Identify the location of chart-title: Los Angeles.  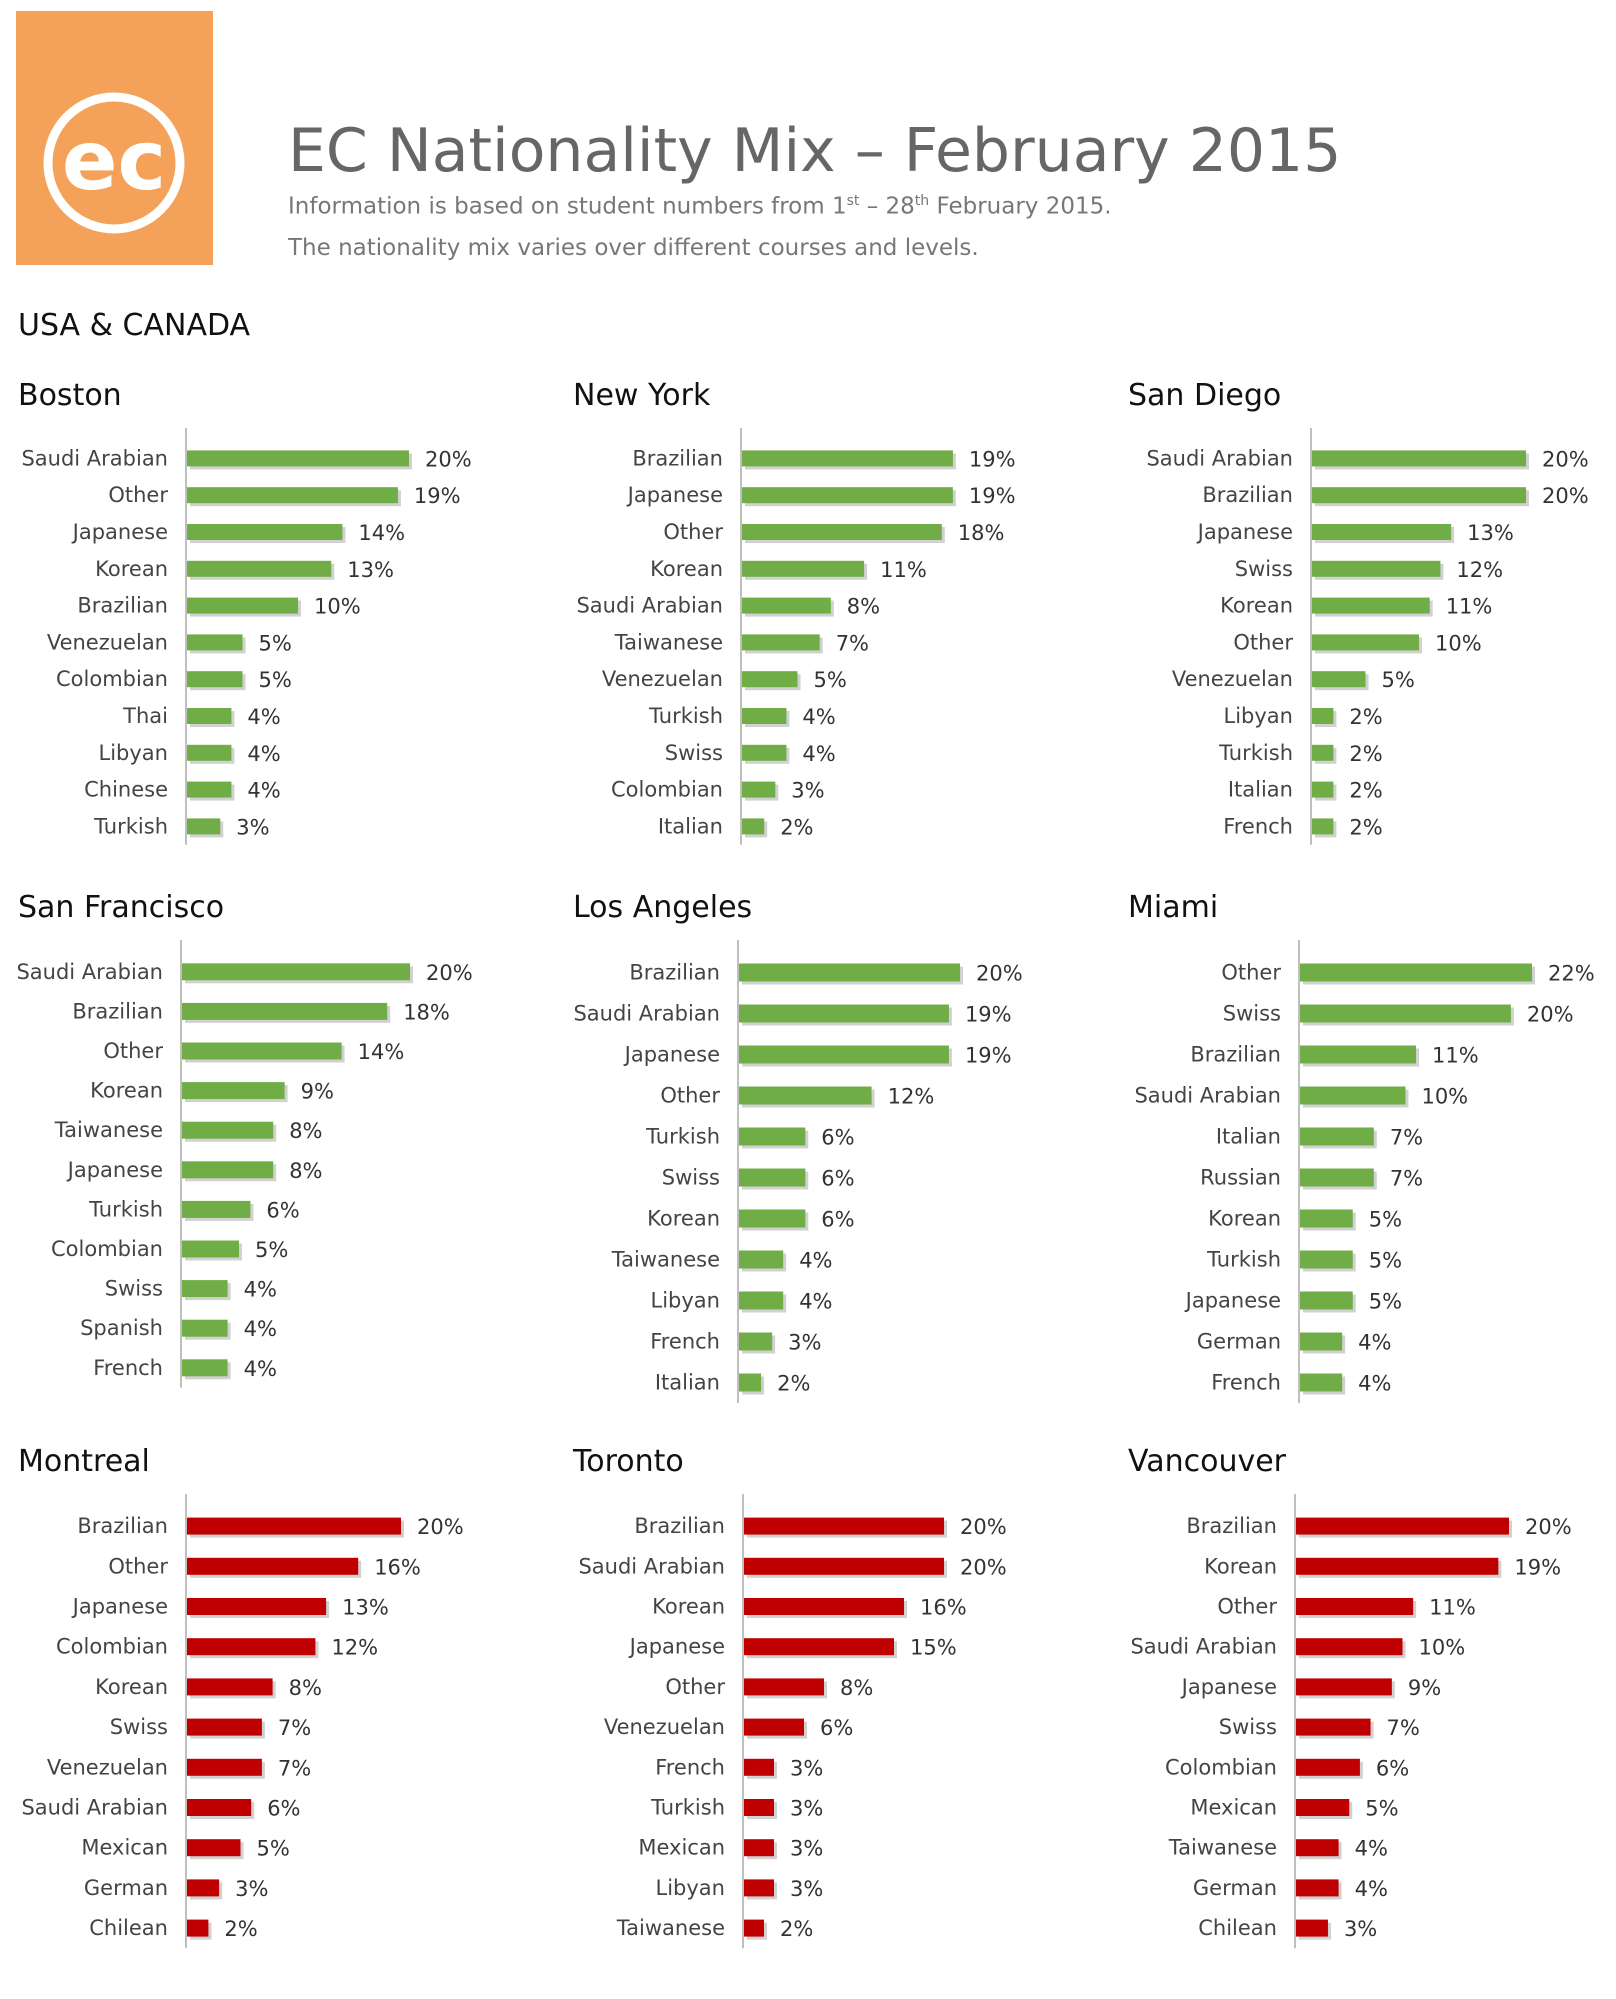
(663, 907).